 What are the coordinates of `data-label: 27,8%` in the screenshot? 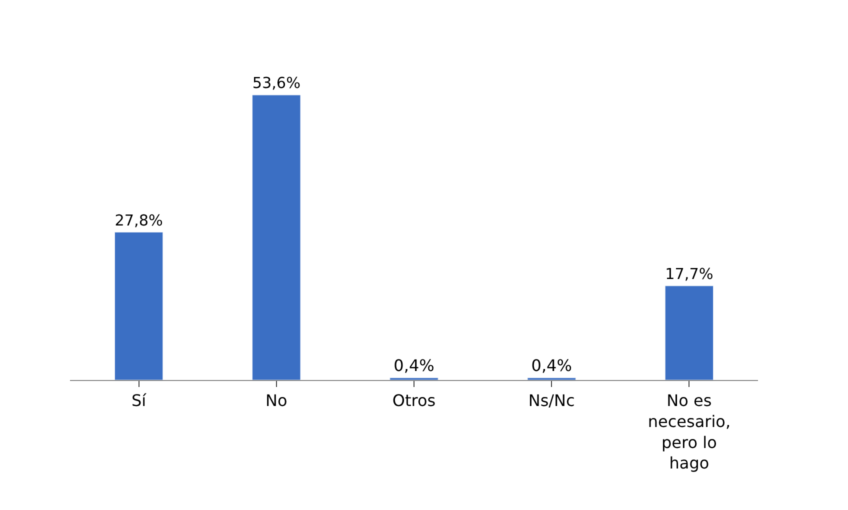 It's located at (138, 220).